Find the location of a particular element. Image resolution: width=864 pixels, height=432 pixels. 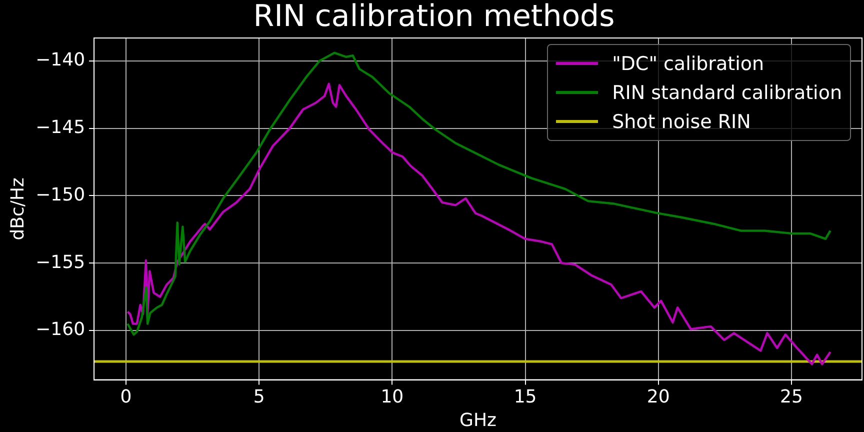

y-tick-label: −140 is located at coordinates (61, 60).